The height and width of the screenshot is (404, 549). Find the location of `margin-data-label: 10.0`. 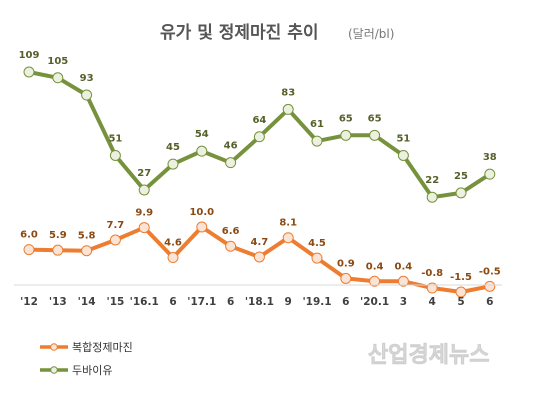

margin-data-label: 10.0 is located at coordinates (201, 212).